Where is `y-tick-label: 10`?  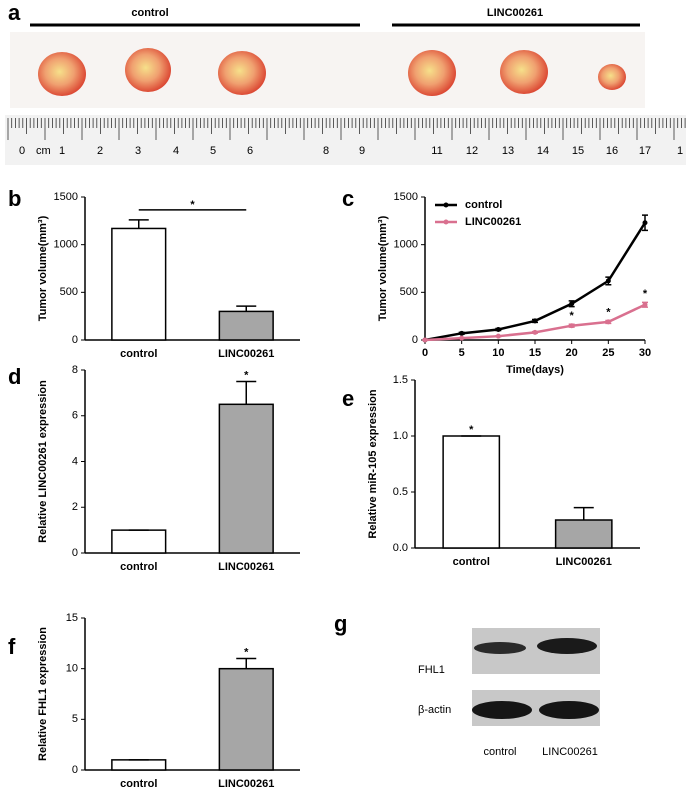 y-tick-label: 10 is located at coordinates (72, 669).